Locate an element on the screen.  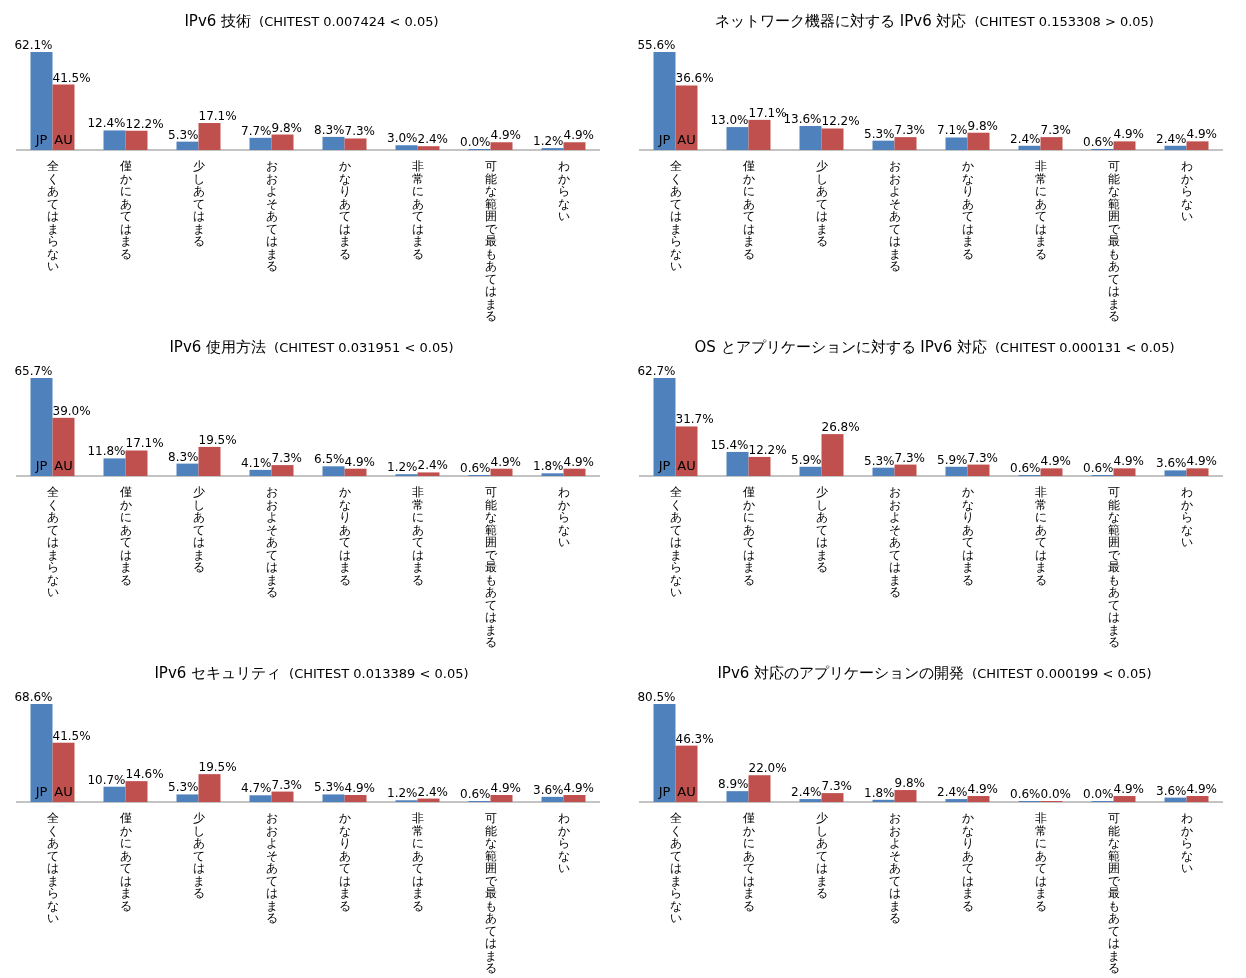
data-label: 7.1% is located at coordinates (952, 130).